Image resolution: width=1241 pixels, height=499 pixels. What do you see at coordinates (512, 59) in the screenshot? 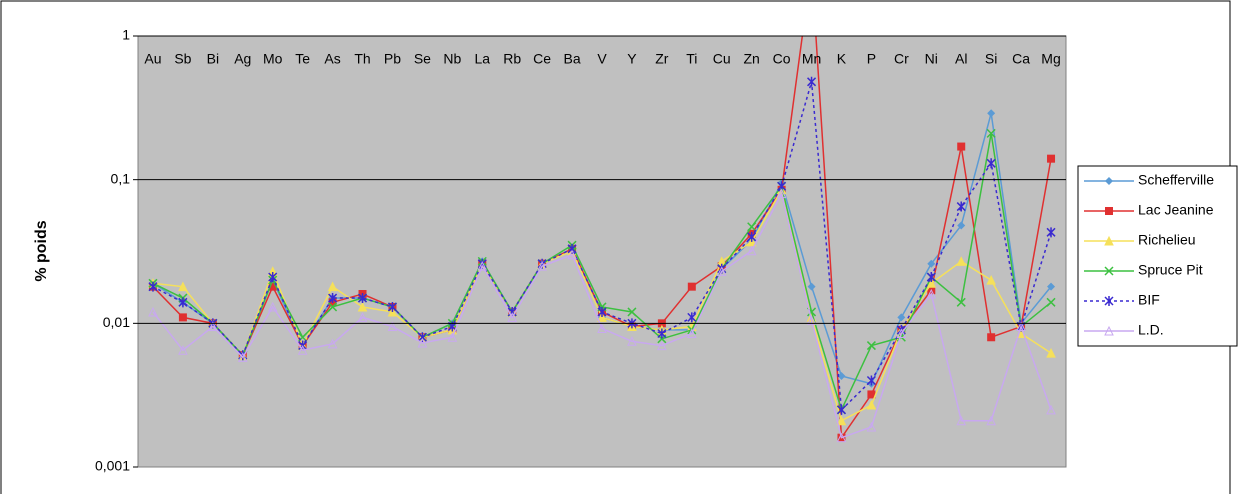
I see `x-tick-label: Rb` at bounding box center [512, 59].